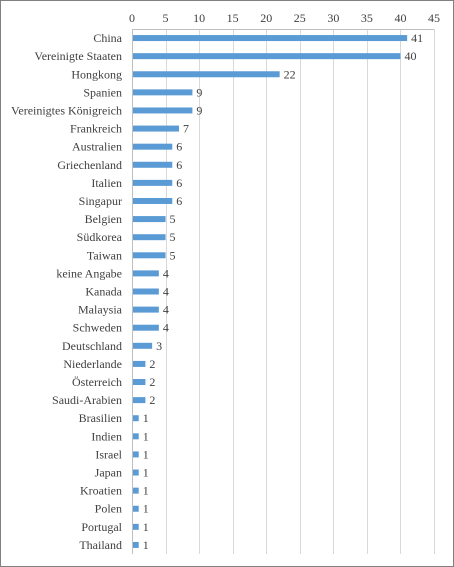 The height and width of the screenshot is (567, 454). Describe the element at coordinates (166, 18) in the screenshot. I see `x-tick-label-1: 5` at that location.